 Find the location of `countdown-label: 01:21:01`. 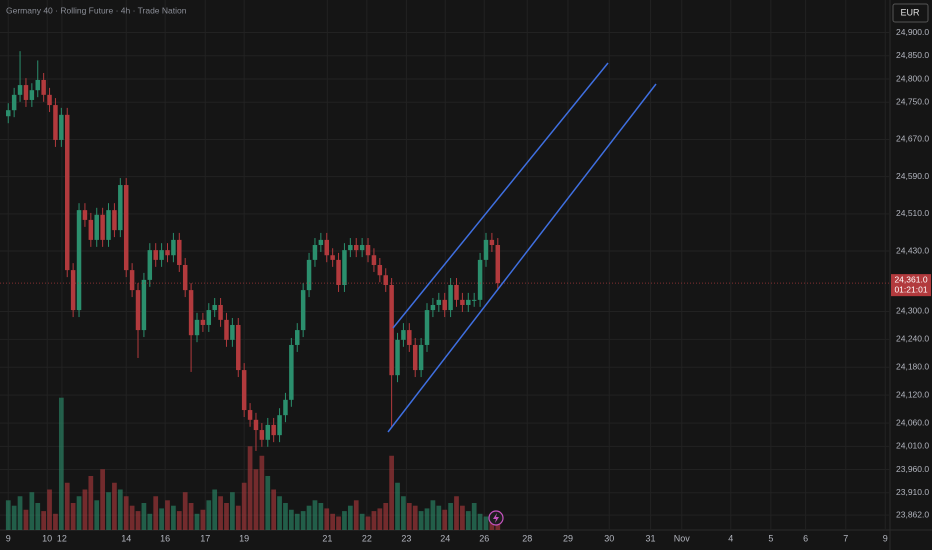

countdown-label: 01:21:01 is located at coordinates (910, 289).